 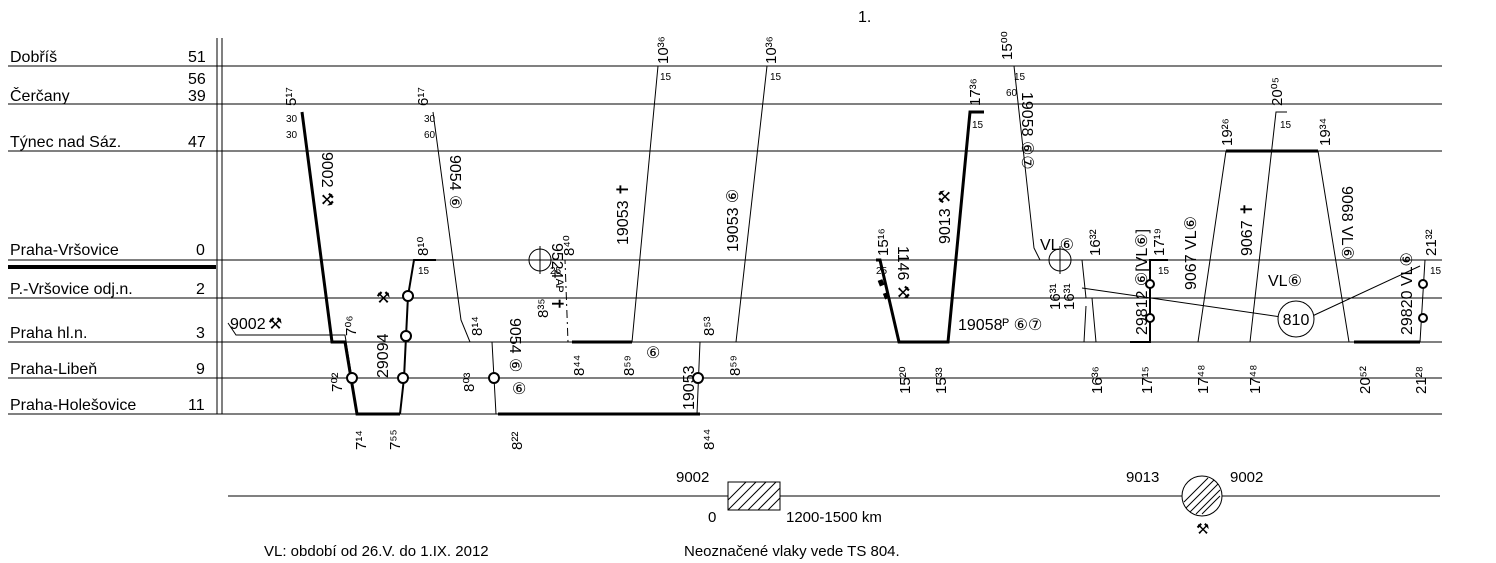 I want to click on legend-zero: 0, so click(x=712, y=517).